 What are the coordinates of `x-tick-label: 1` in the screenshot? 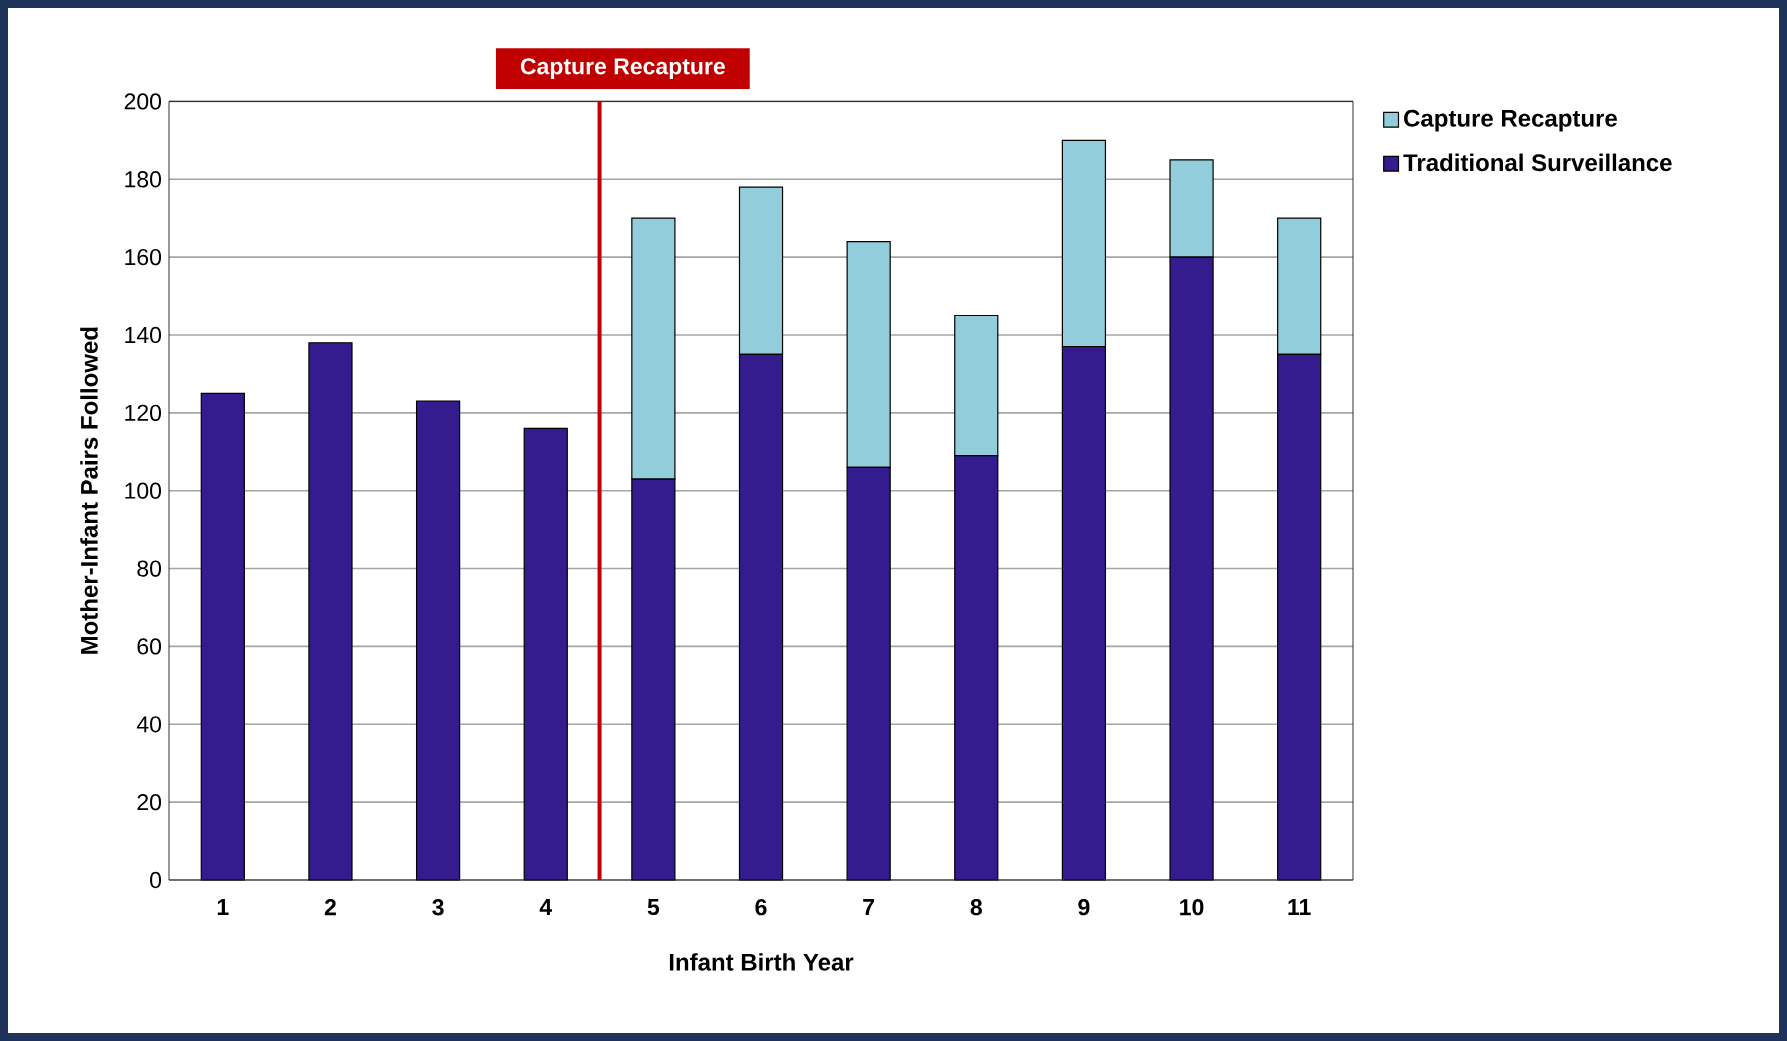 It's located at (223, 907).